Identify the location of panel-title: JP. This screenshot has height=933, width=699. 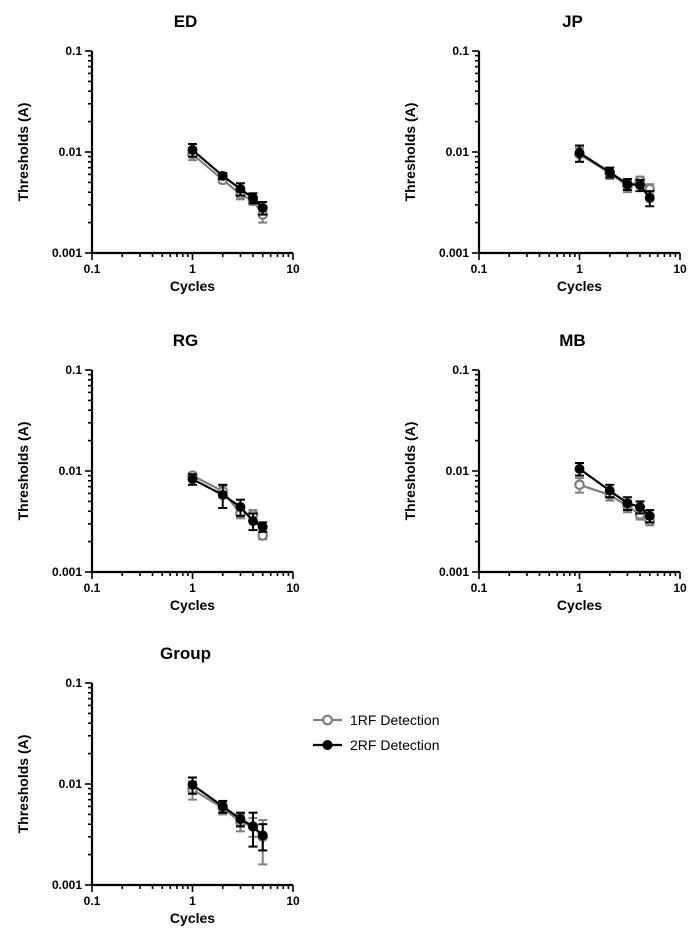
(572, 21).